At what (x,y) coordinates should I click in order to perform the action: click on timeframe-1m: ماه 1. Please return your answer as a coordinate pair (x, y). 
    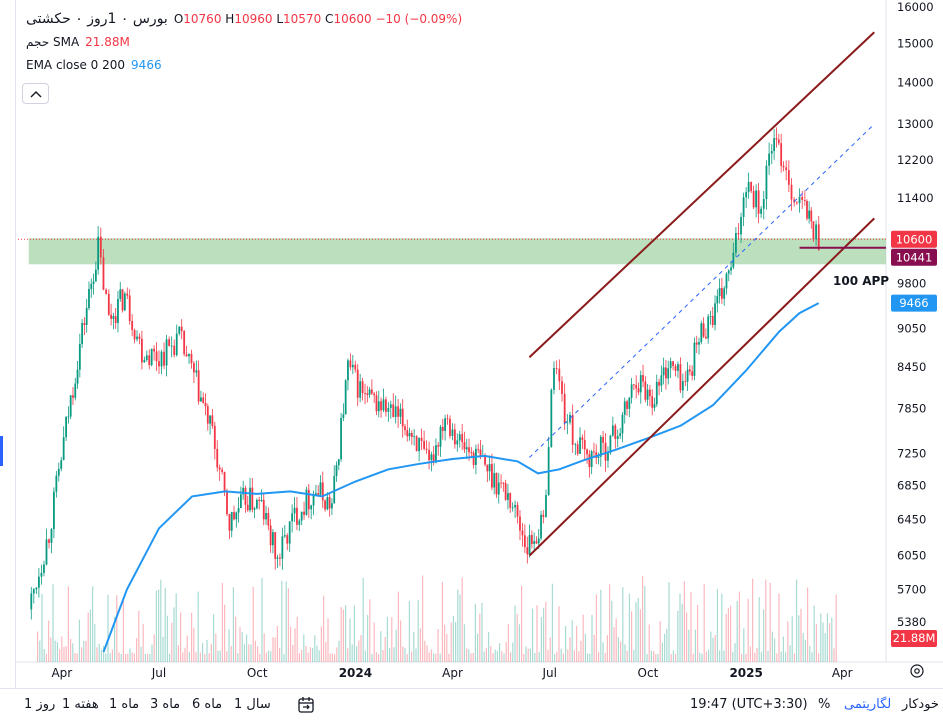
    Looking at the image, I should click on (124, 704).